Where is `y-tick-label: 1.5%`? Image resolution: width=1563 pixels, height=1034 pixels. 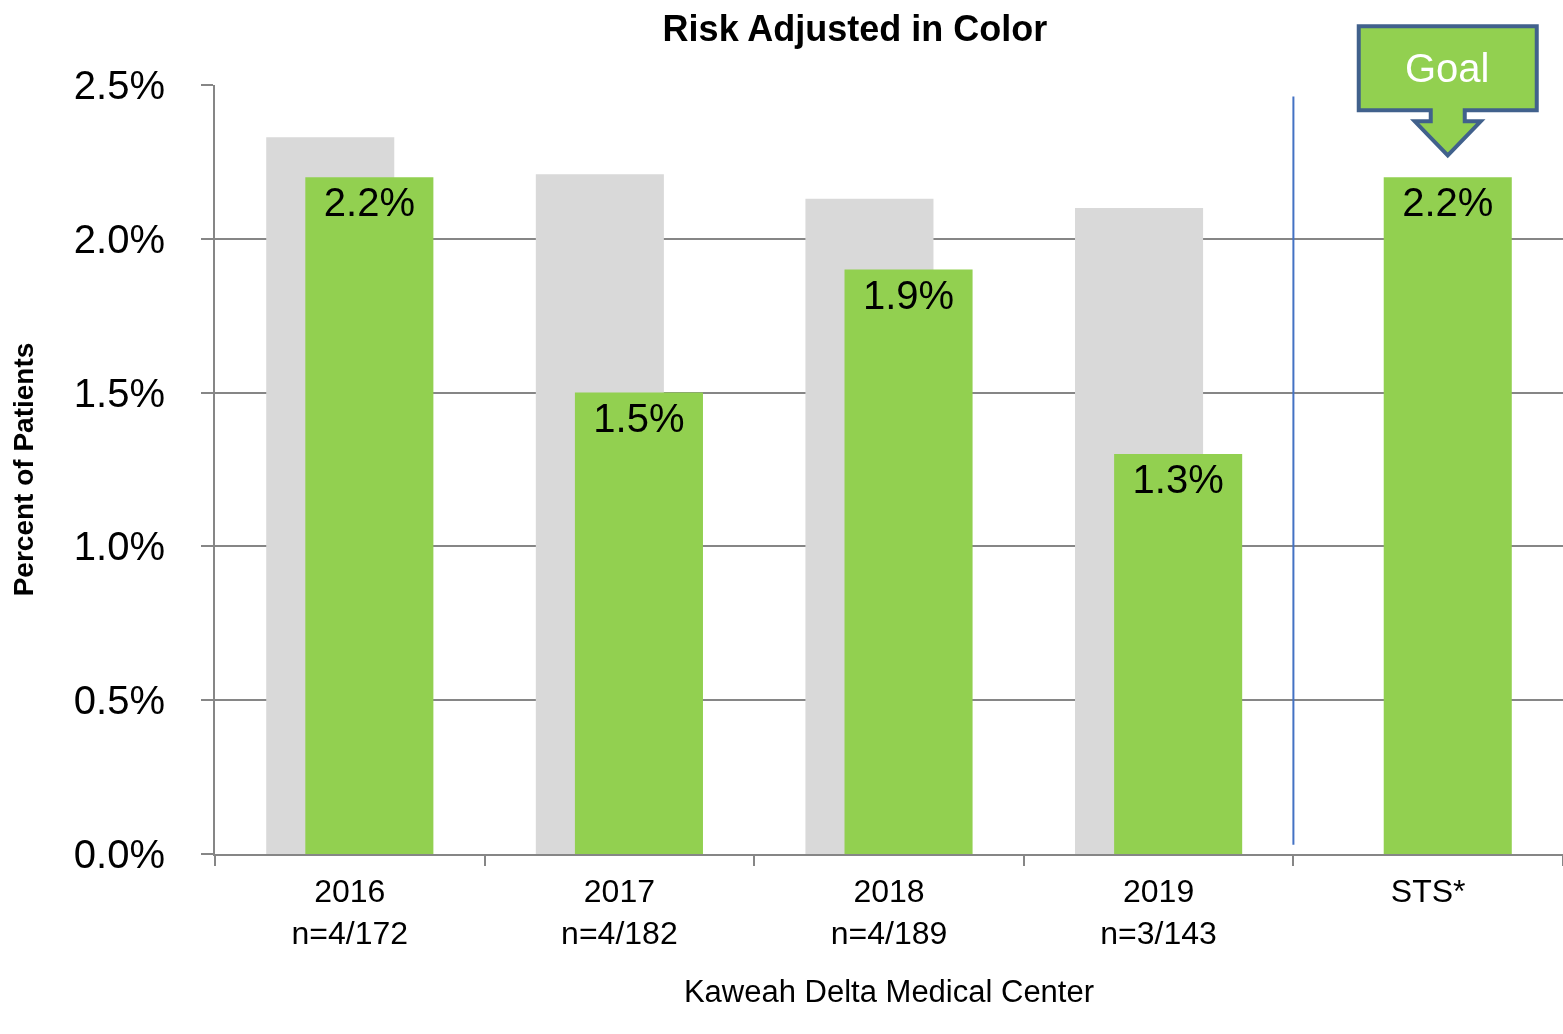 y-tick-label: 1.5% is located at coordinates (119, 392).